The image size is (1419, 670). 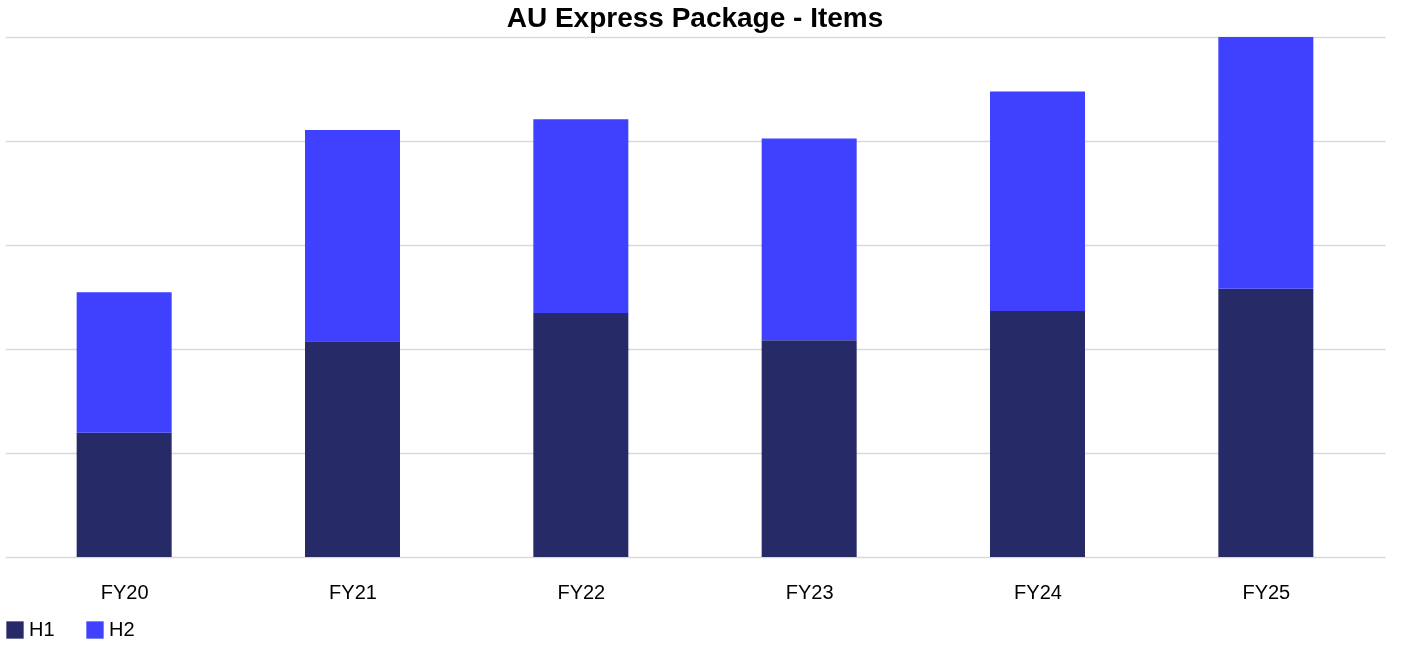 What do you see at coordinates (353, 591) in the screenshot?
I see `x-tick-label: FY21` at bounding box center [353, 591].